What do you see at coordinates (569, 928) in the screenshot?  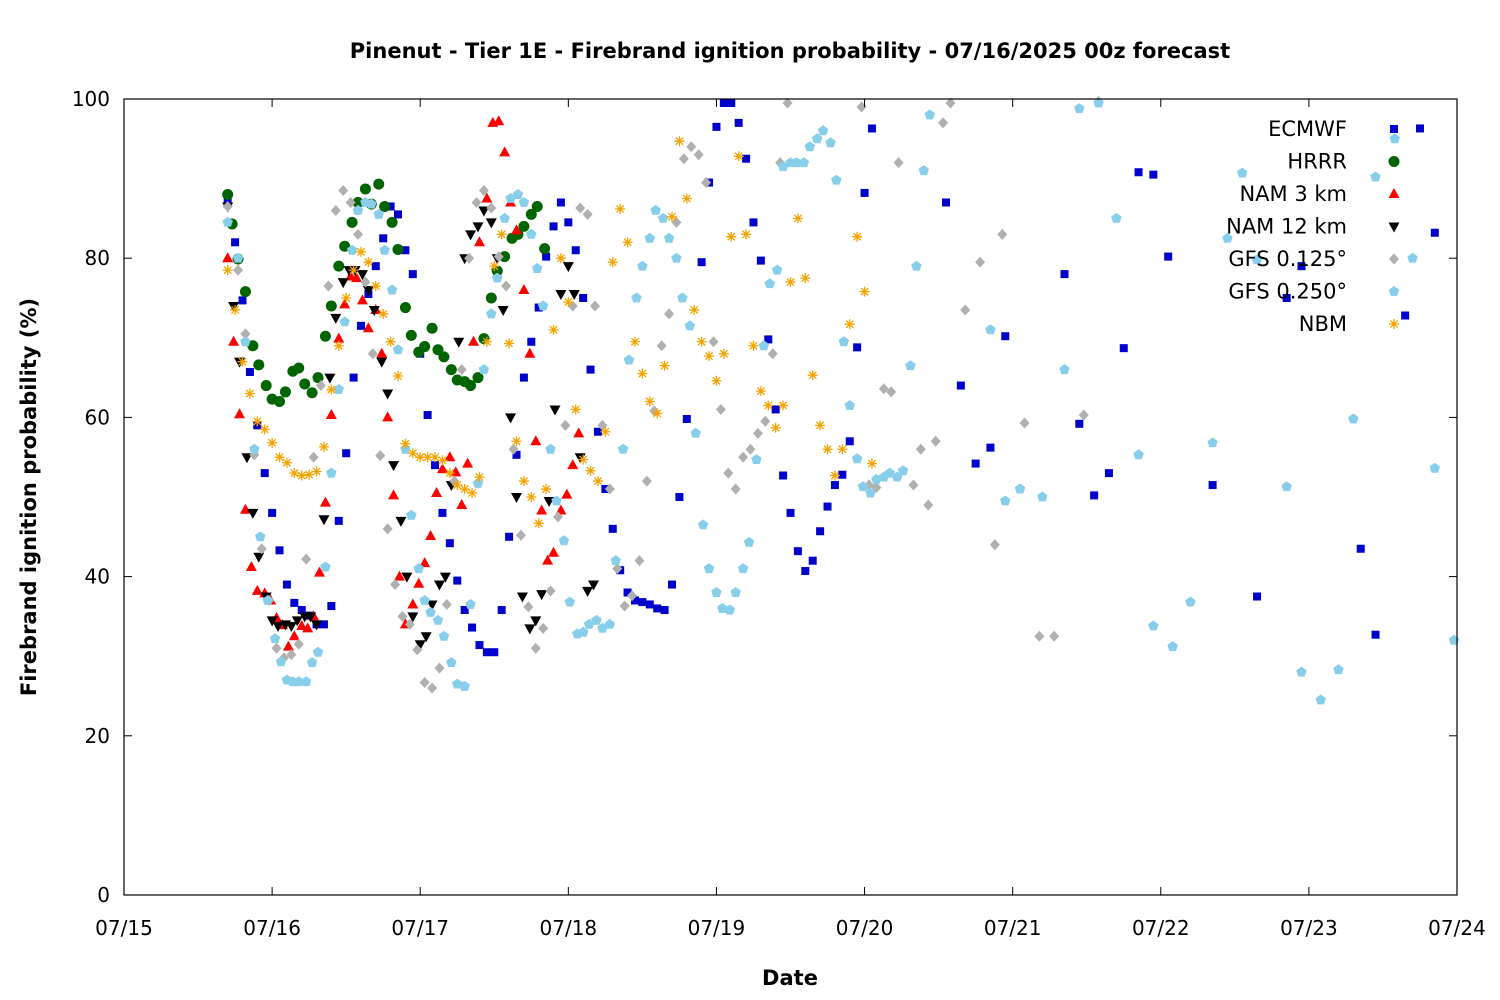 I see `x-tick-label: 07/18` at bounding box center [569, 928].